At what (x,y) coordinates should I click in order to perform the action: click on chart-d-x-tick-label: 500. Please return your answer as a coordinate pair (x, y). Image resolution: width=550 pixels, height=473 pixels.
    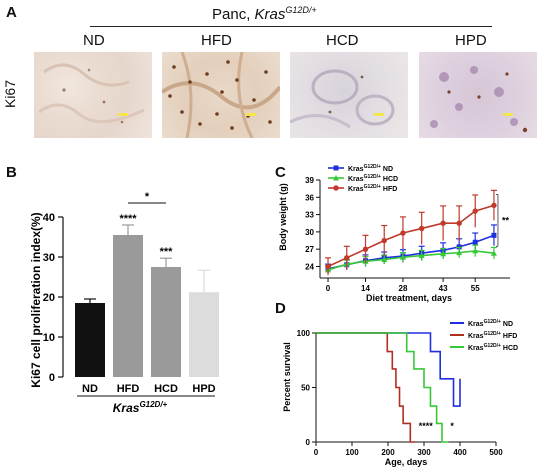
    Looking at the image, I should click on (496, 452).